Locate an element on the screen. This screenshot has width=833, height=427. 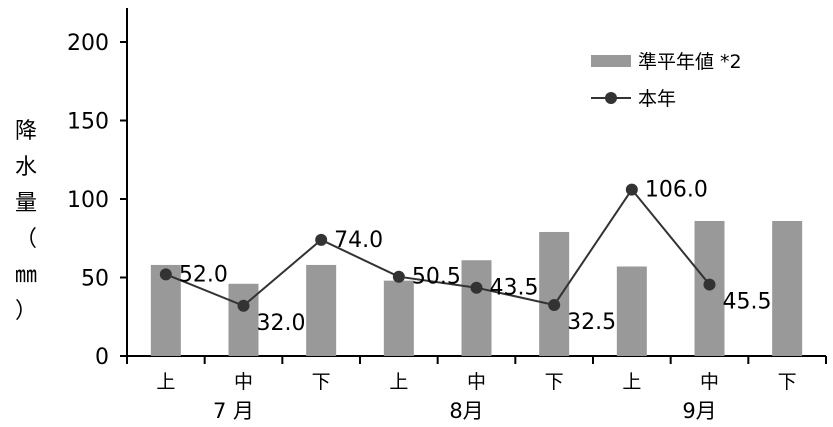
legend-bar-swatch is located at coordinates (611, 61).